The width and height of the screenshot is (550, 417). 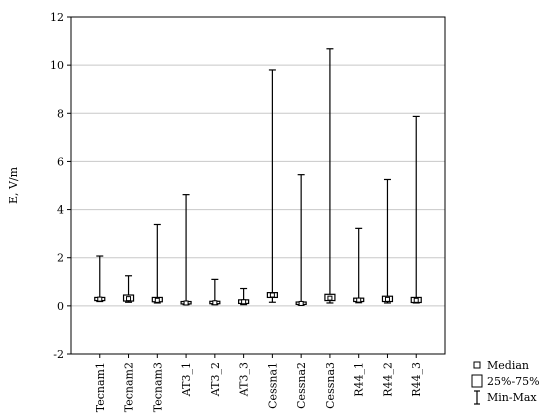 I want to click on box-Tecnam2, so click(x=128, y=289).